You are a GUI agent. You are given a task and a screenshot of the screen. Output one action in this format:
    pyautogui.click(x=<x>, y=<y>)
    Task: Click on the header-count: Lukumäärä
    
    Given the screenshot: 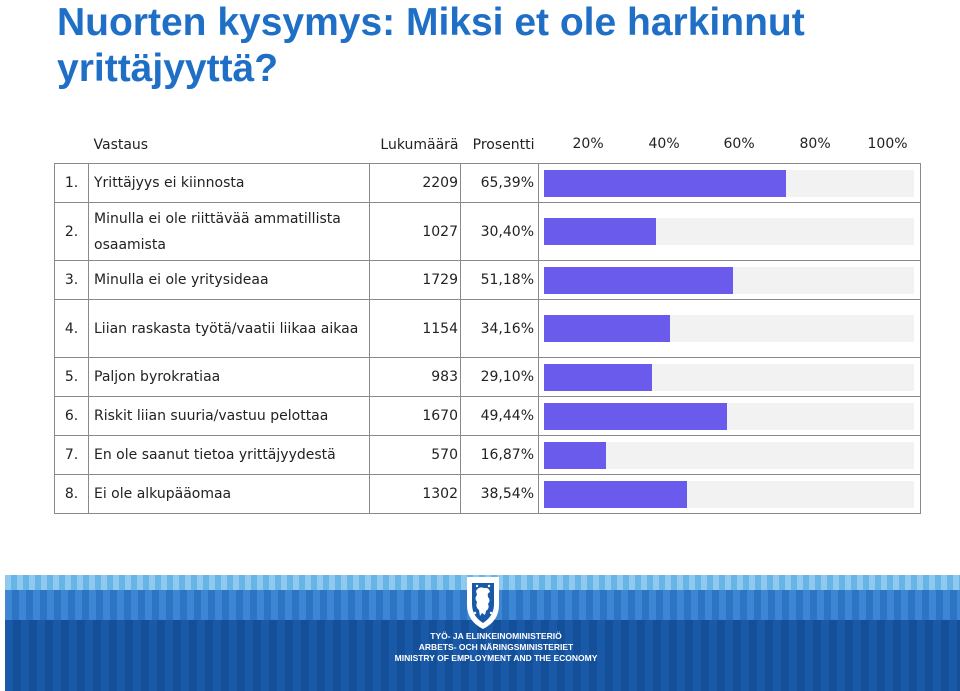 What is the action you would take?
    pyautogui.click(x=419, y=145)
    